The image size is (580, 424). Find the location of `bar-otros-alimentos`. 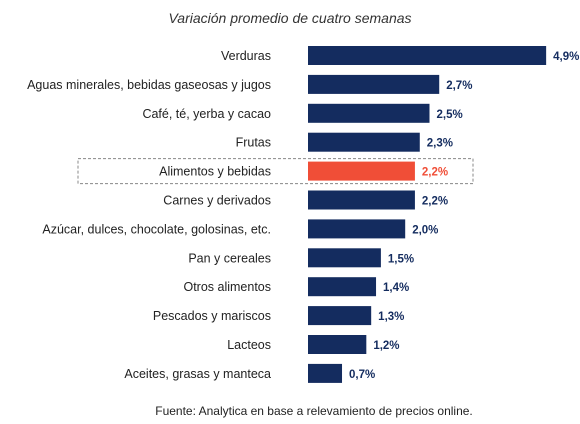

bar-otros-alimentos is located at coordinates (342, 287).